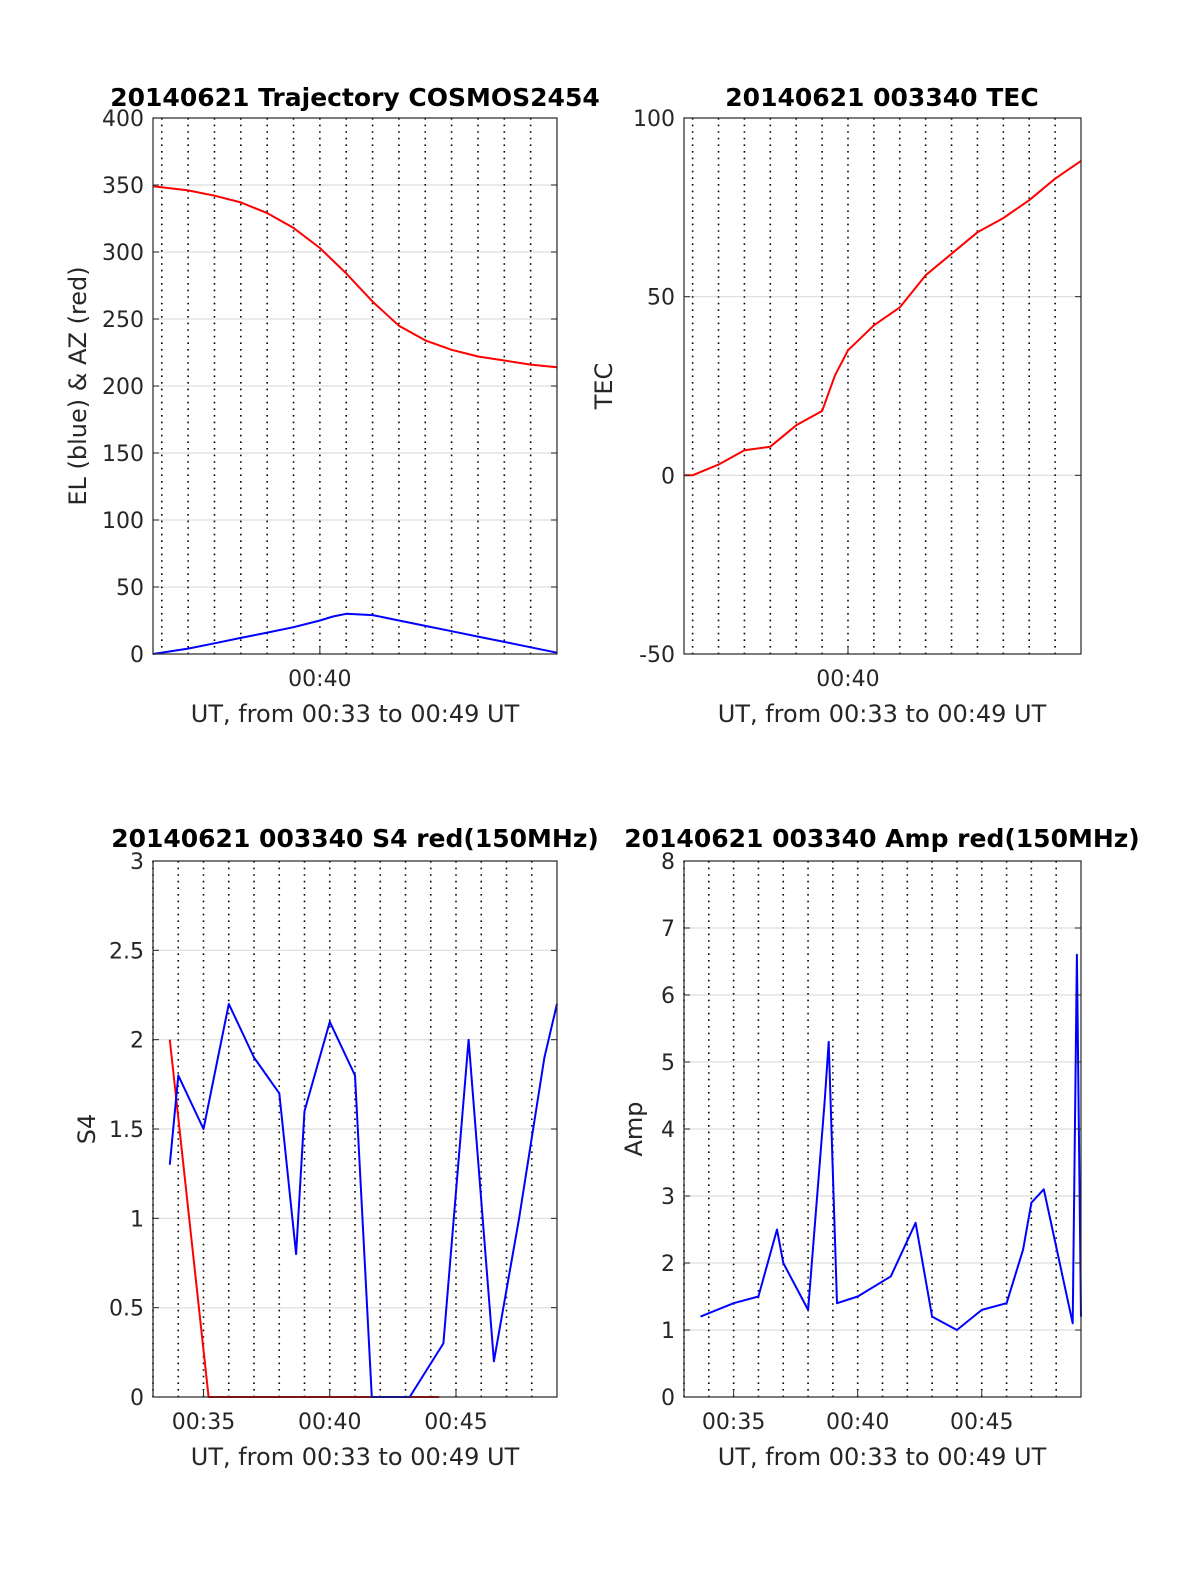 The width and height of the screenshot is (1200, 1575). Describe the element at coordinates (668, 996) in the screenshot. I see `ytick-label: 6` at that location.